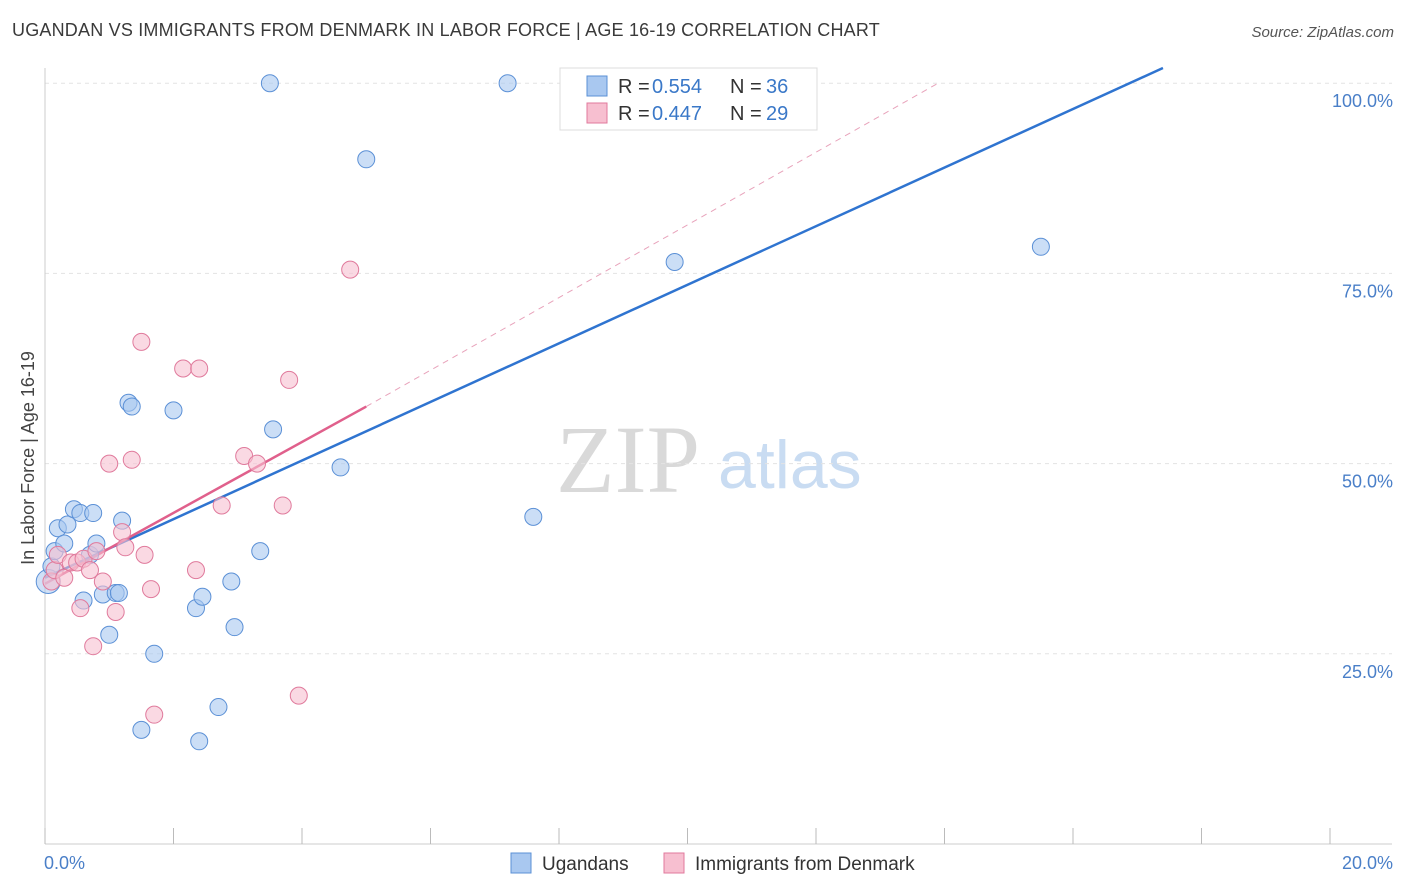  Describe the element at coordinates (597, 113) in the screenshot. I see `legend-swatch-denmark` at that location.